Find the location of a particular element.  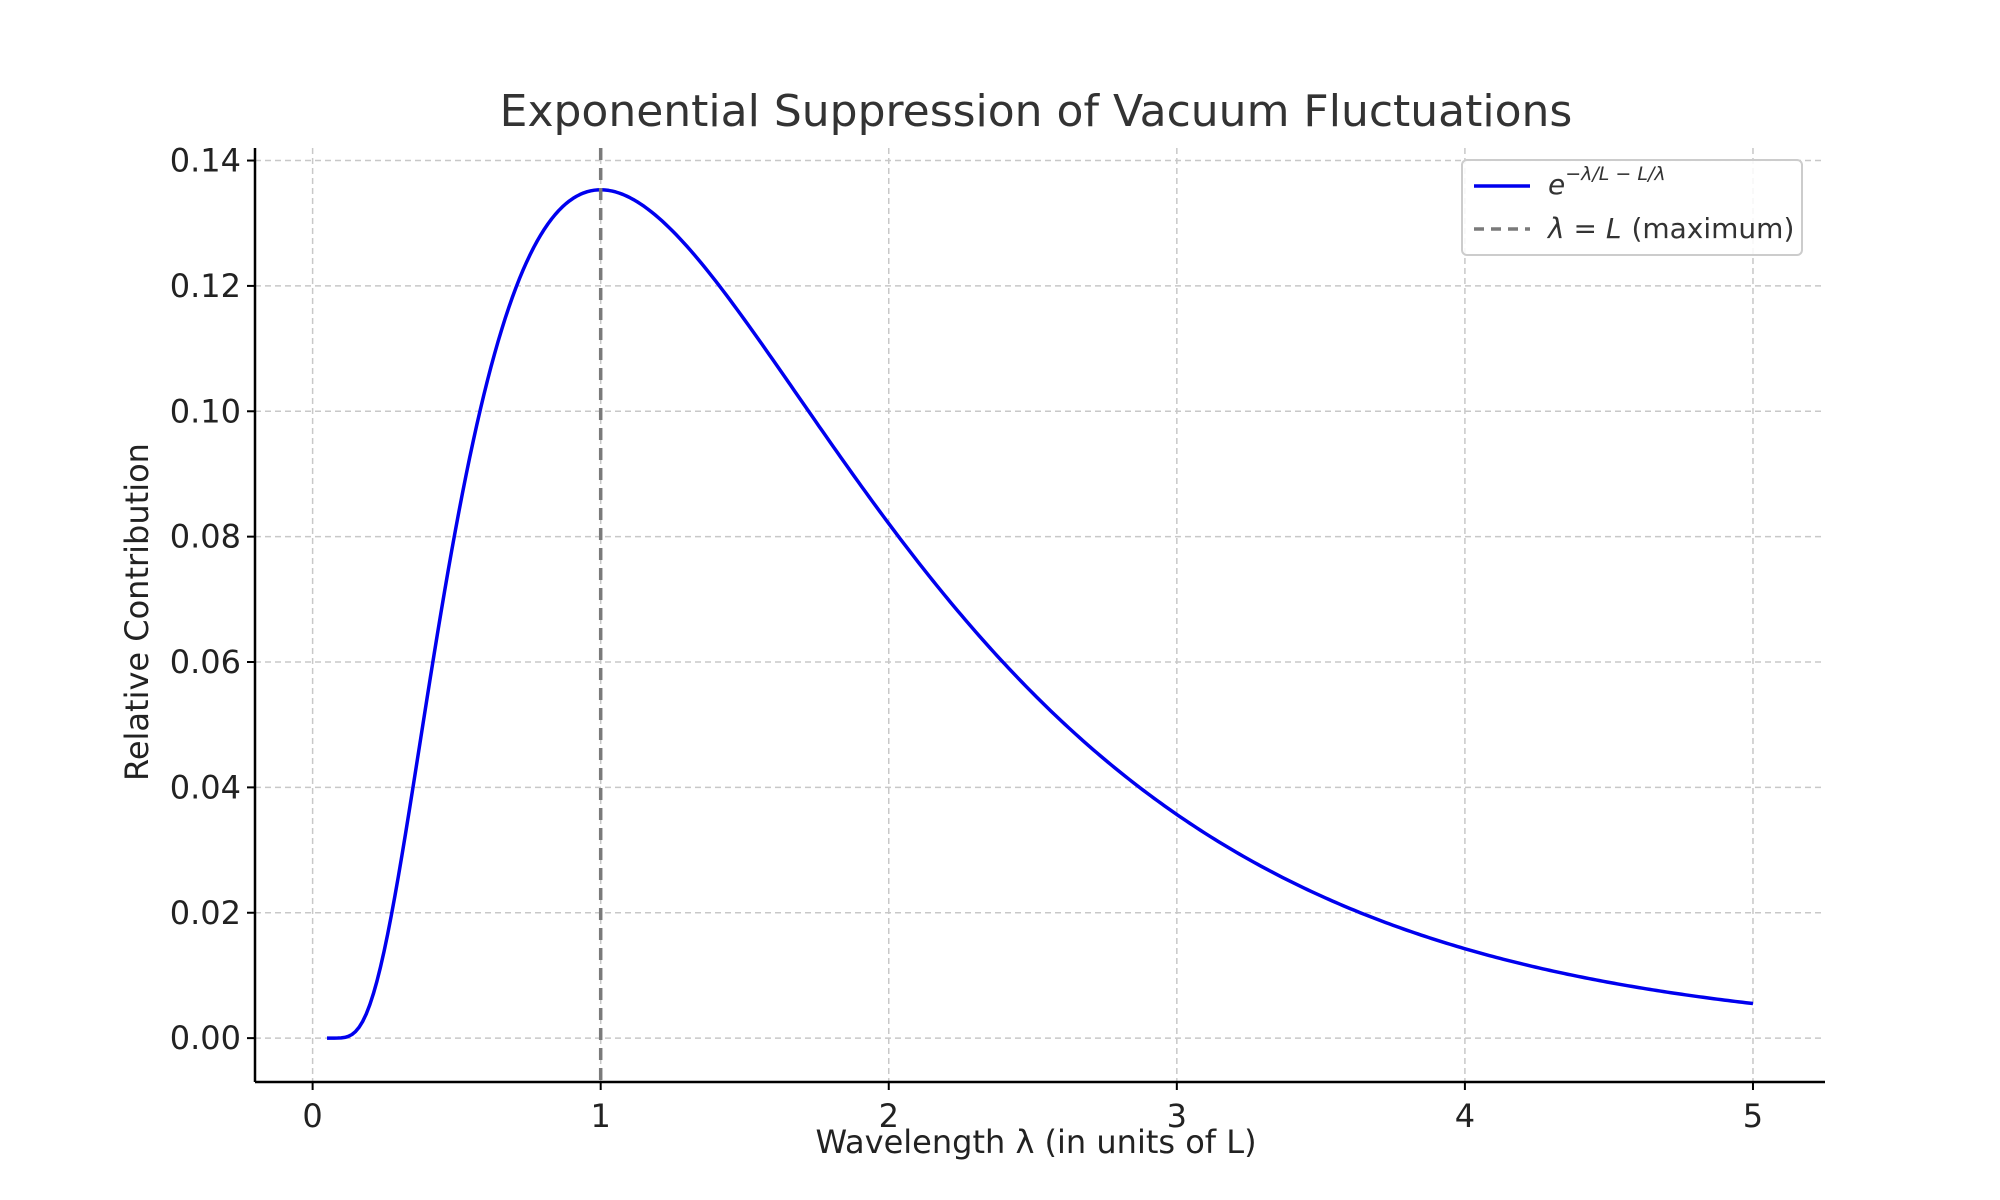

legend-label-curve-exponent: −λ/L − L/λ is located at coordinates (1615, 174).